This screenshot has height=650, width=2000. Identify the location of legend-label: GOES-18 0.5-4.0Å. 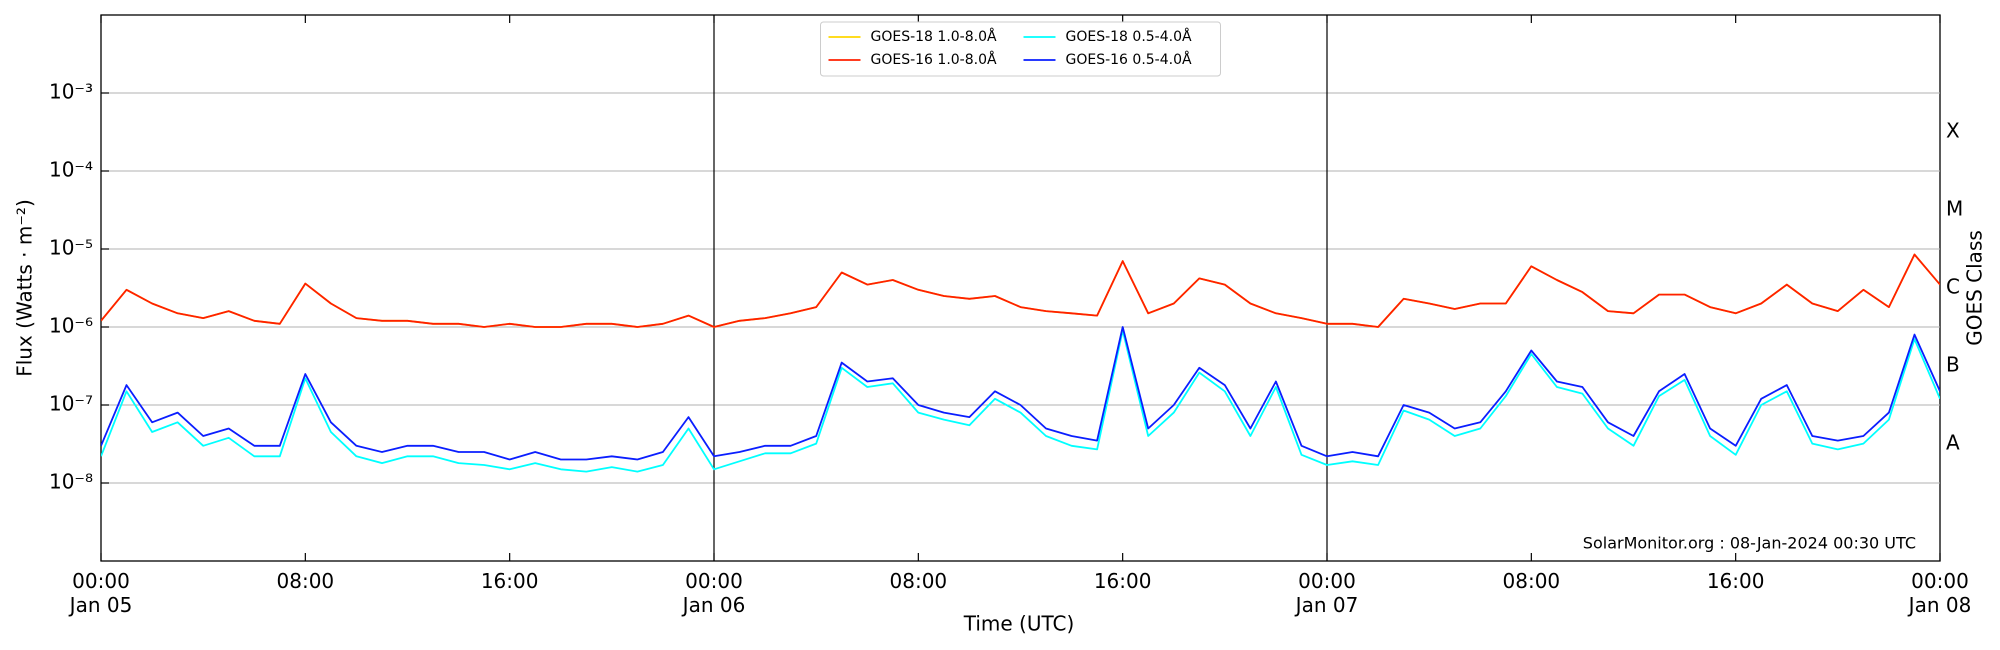
(1129, 36).